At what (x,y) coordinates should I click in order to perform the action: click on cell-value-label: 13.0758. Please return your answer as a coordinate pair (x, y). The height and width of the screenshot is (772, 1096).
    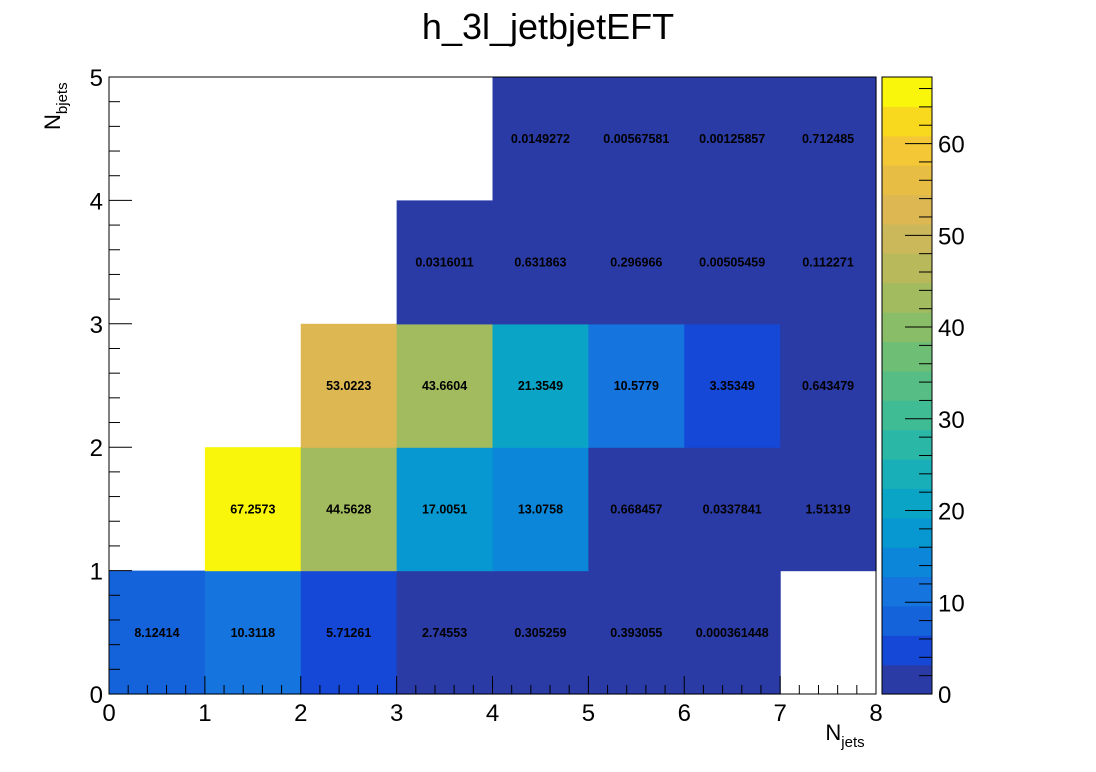
    Looking at the image, I should click on (540, 509).